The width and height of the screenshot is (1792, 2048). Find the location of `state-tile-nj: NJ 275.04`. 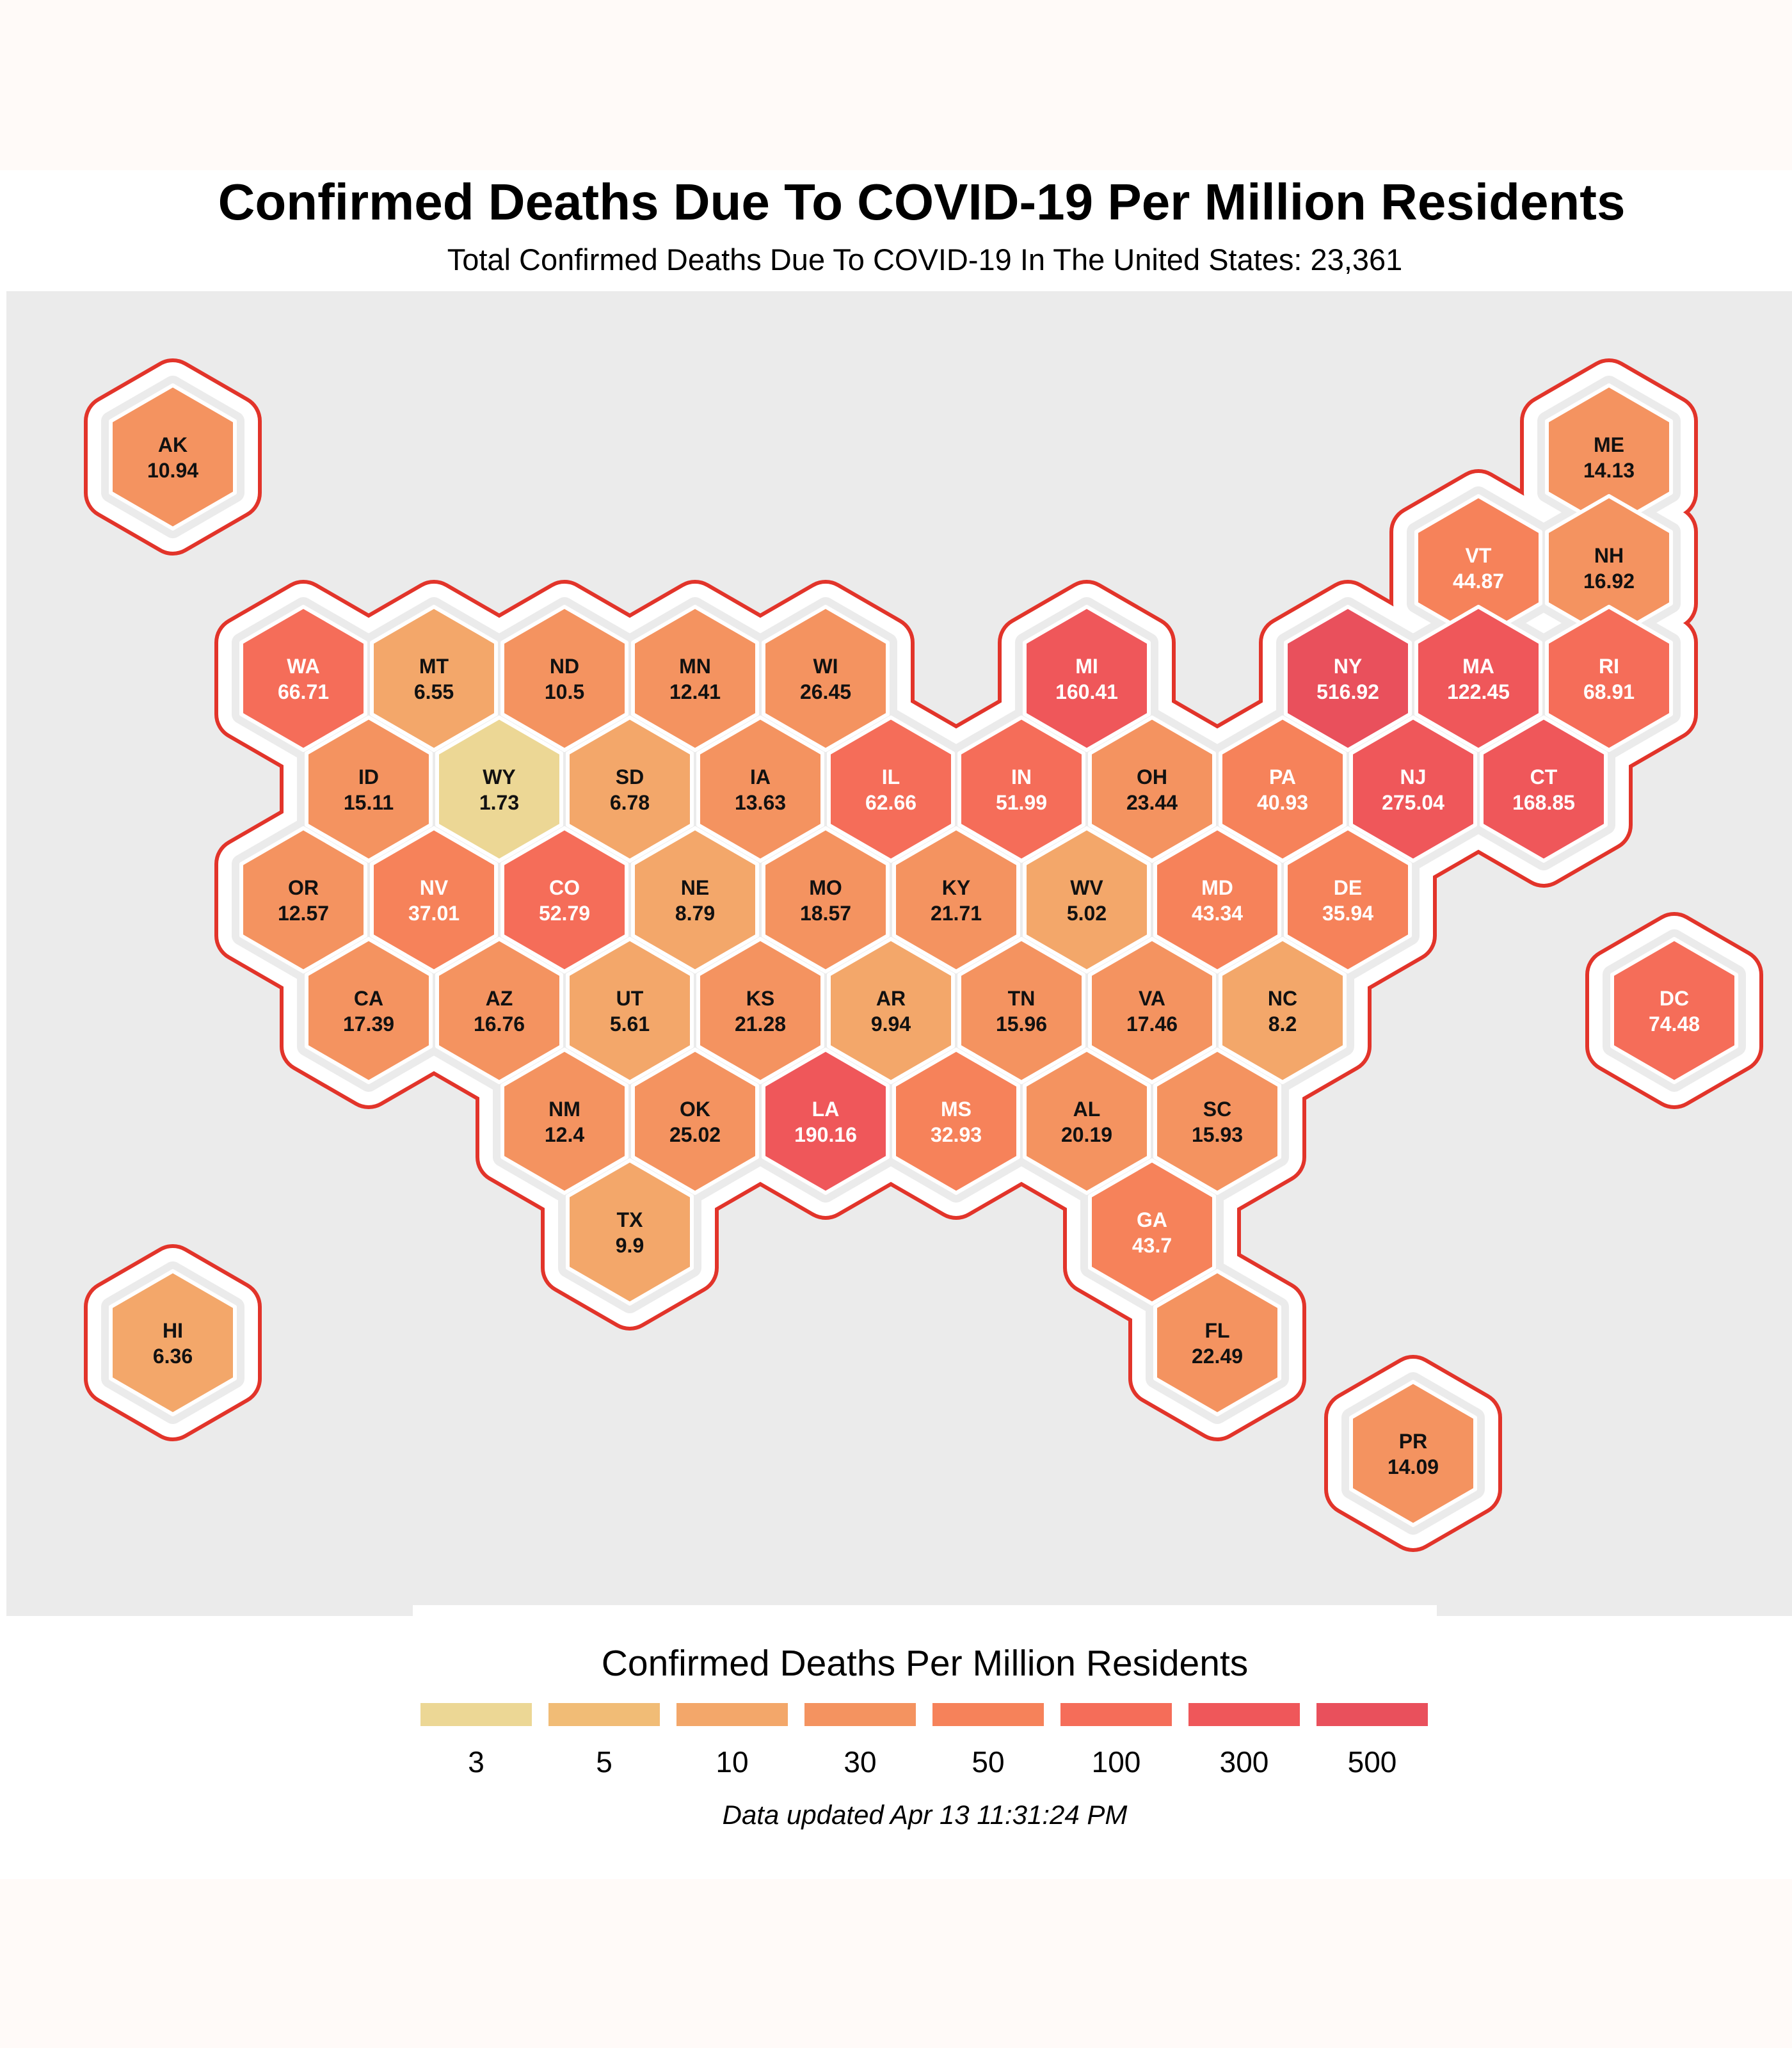

state-tile-nj: NJ 275.04 is located at coordinates (1413, 789).